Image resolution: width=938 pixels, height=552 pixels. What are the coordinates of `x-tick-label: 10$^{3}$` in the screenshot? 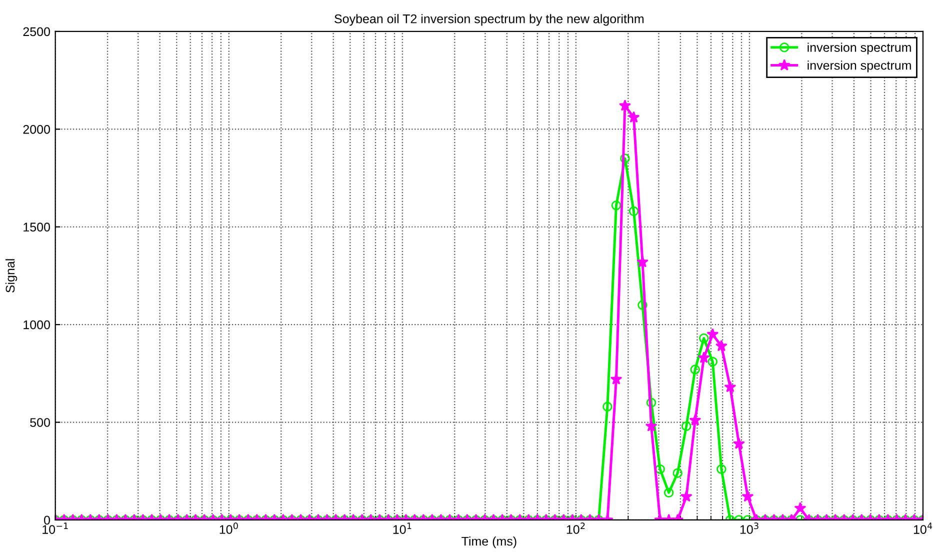 It's located at (749, 528).